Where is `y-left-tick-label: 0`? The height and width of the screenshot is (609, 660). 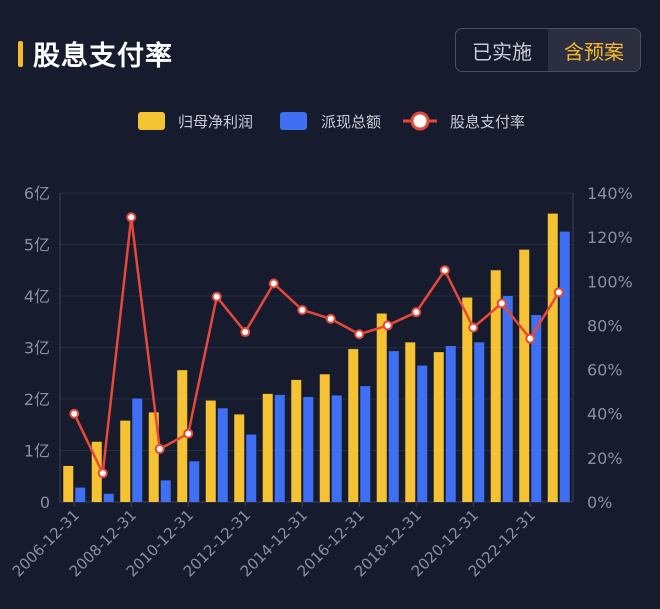 y-left-tick-label: 0 is located at coordinates (45, 502).